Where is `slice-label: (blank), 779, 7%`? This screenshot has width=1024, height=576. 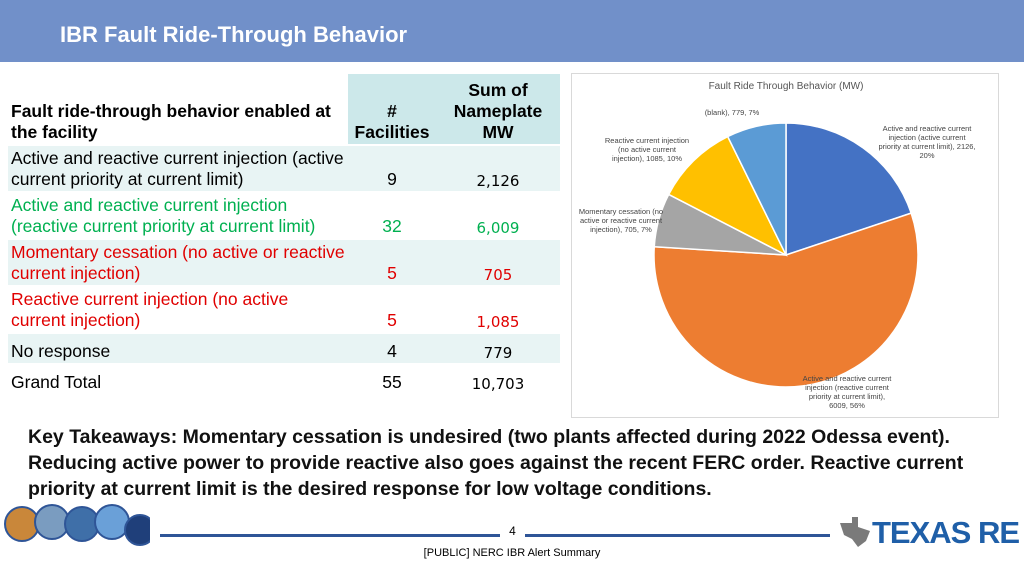
slice-label: (blank), 779, 7% is located at coordinates (732, 112).